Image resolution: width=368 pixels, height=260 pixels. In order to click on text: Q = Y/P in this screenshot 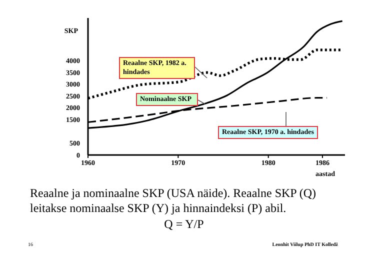, I will do `click(184, 224)`.